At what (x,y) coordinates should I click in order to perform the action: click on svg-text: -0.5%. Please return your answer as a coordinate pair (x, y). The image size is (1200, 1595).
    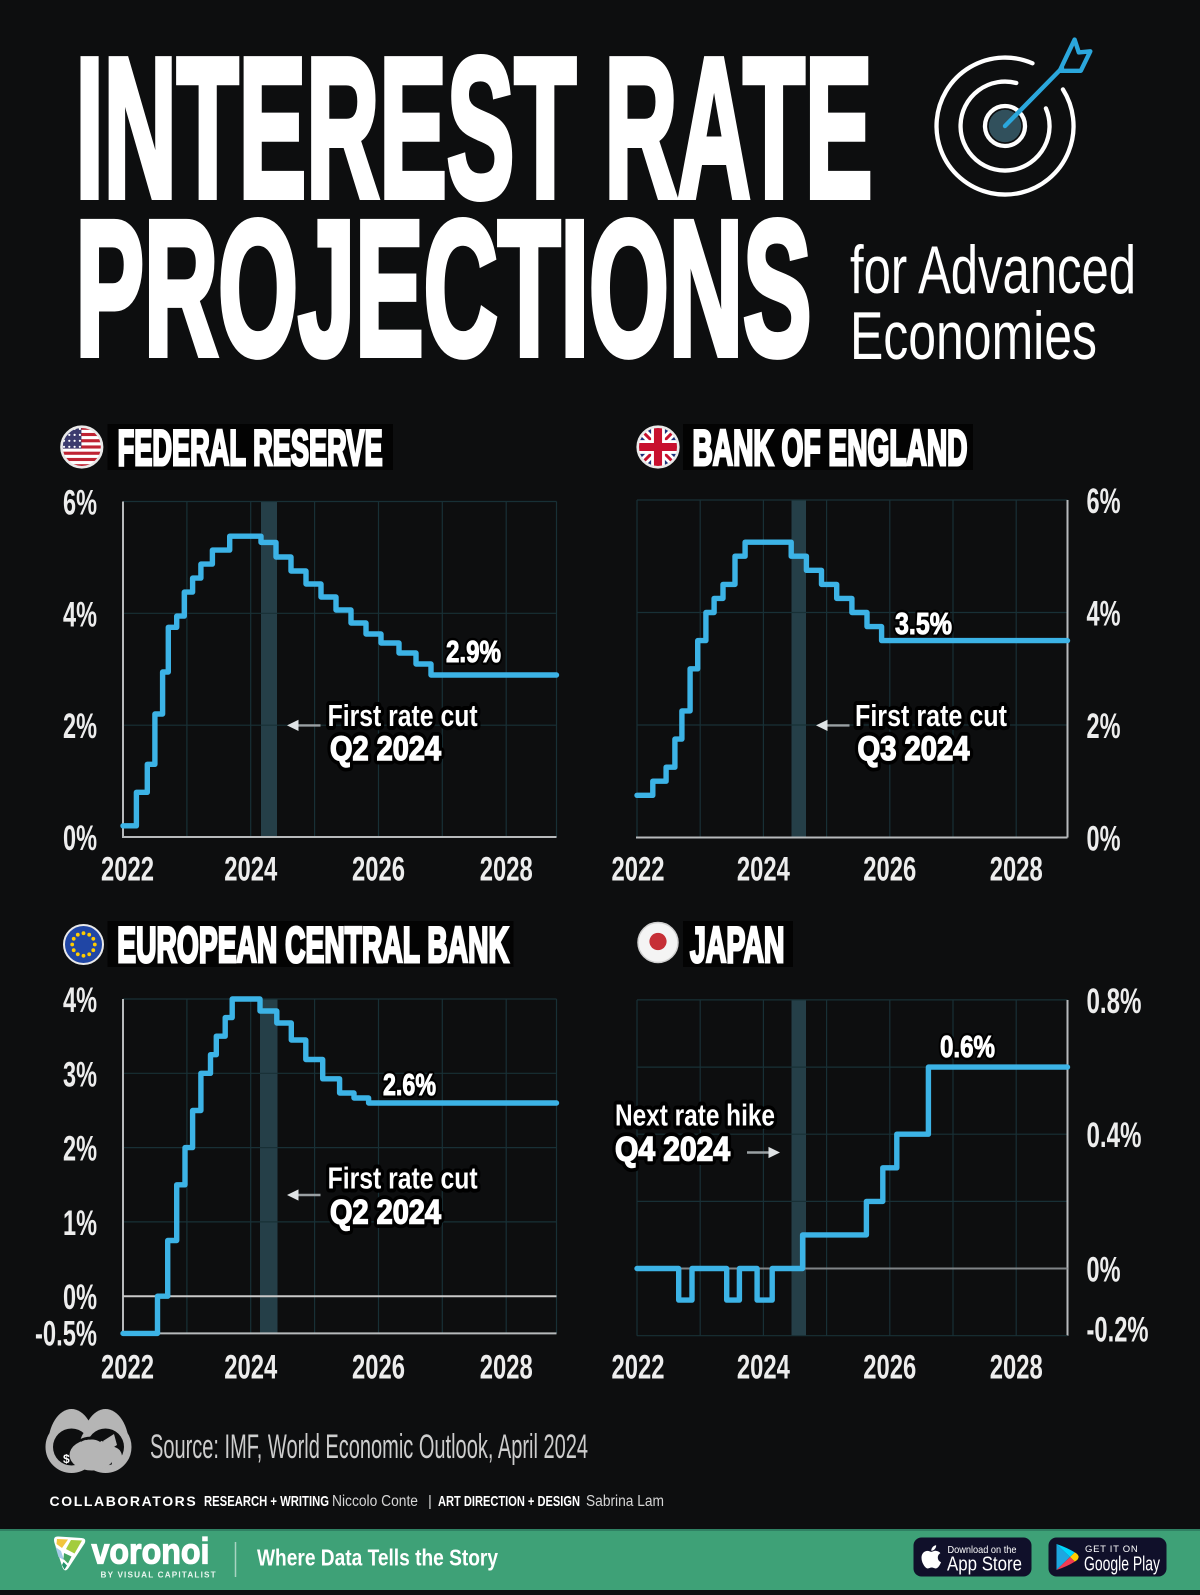
    Looking at the image, I should click on (66, 1333).